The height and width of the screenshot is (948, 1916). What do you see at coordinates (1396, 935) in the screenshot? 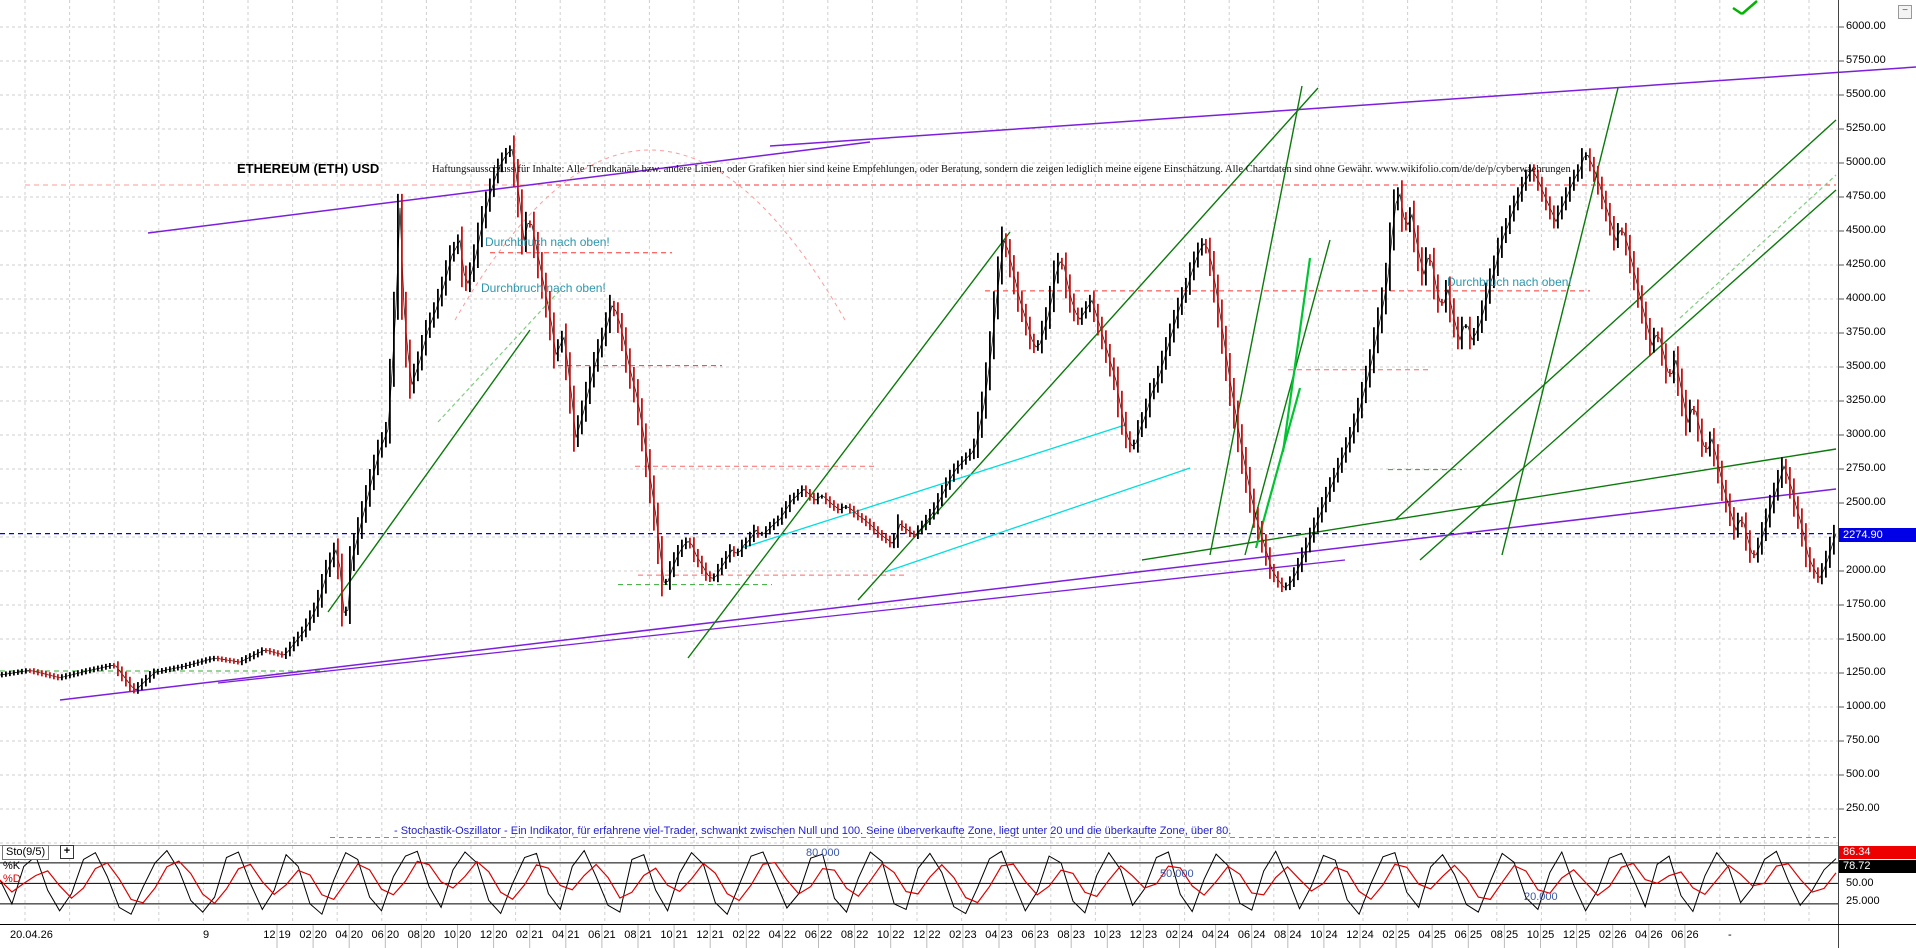
I see `time-tick-label: 02 25` at bounding box center [1396, 935].